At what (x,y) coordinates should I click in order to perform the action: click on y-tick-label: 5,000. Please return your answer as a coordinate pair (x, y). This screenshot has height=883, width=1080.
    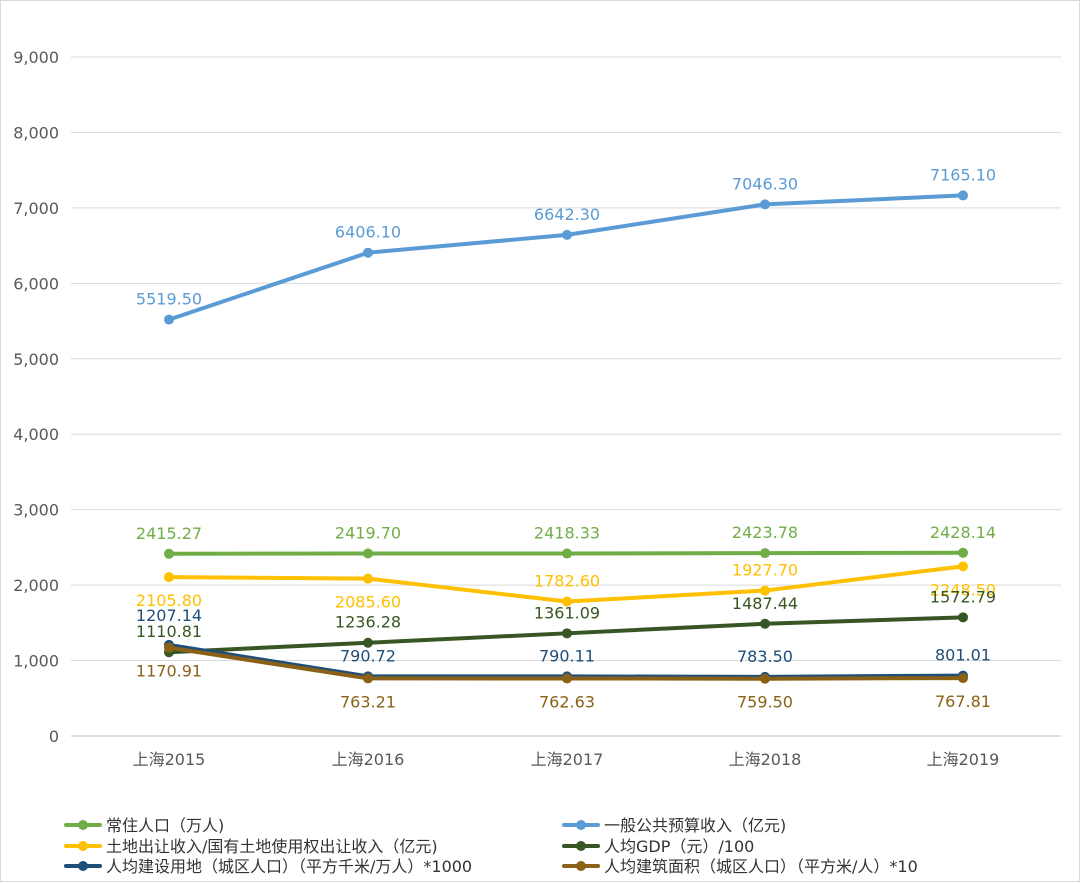
    Looking at the image, I should click on (36, 359).